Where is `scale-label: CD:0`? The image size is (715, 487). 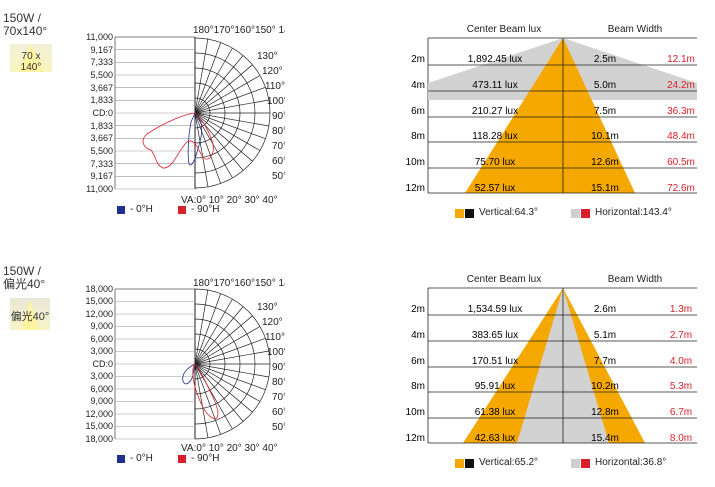 scale-label: CD:0 is located at coordinates (102, 113).